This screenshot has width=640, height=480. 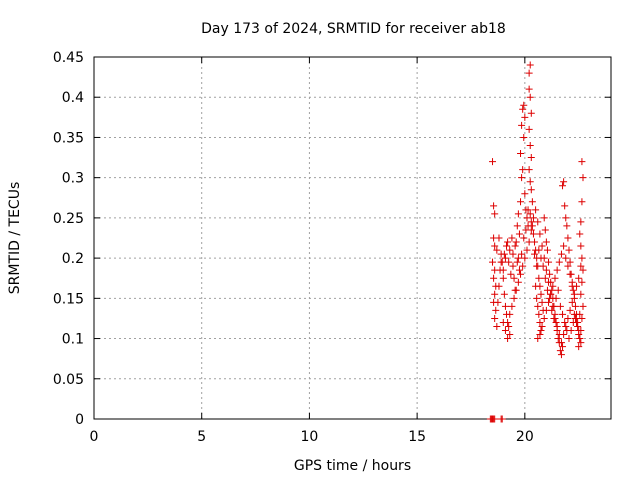 What do you see at coordinates (68, 58) in the screenshot?
I see `y-tick-label: 0.45` at bounding box center [68, 58].